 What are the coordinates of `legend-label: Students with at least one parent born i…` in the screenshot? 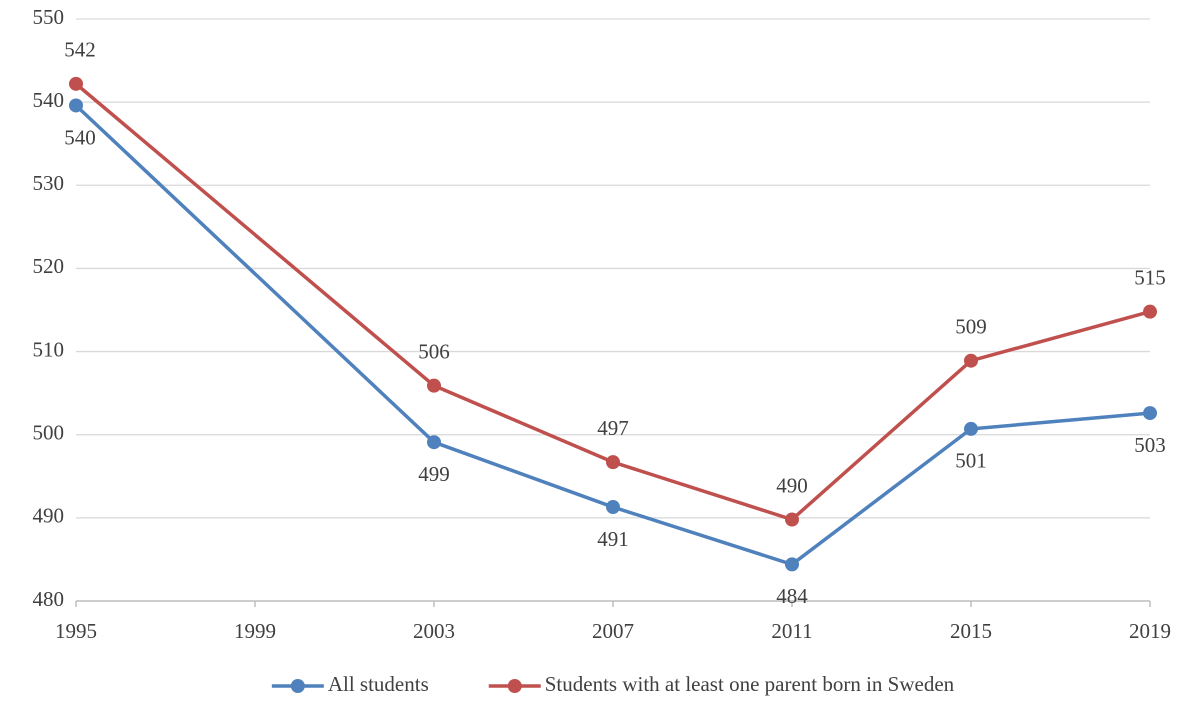 It's located at (750, 684).